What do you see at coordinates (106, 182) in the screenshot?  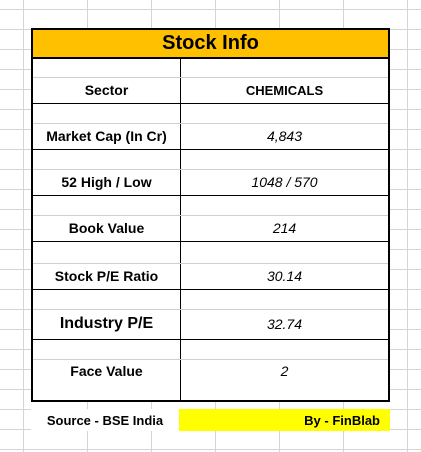 I see `label-52-high-low: 52 High / Low` at bounding box center [106, 182].